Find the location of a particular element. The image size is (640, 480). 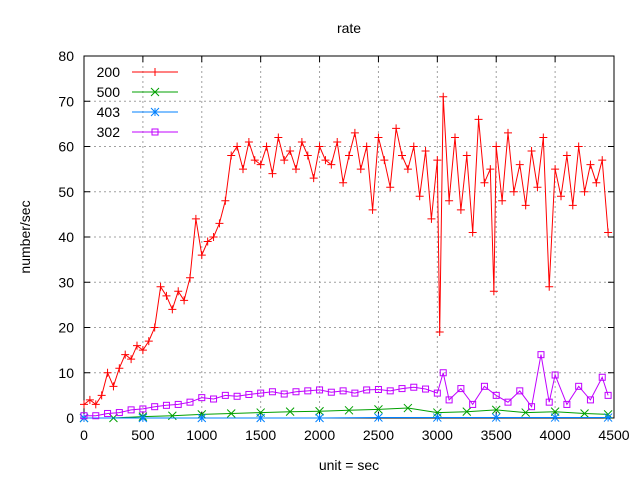

legend-label-403: 403 is located at coordinates (109, 112).